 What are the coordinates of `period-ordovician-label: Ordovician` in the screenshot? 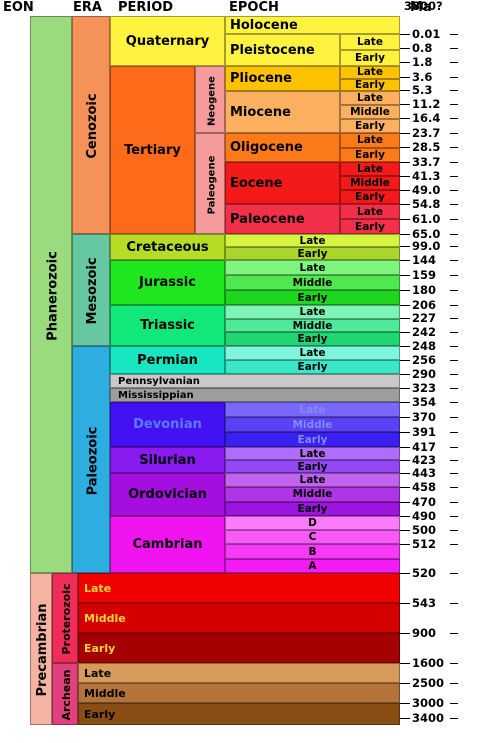 It's located at (167, 494).